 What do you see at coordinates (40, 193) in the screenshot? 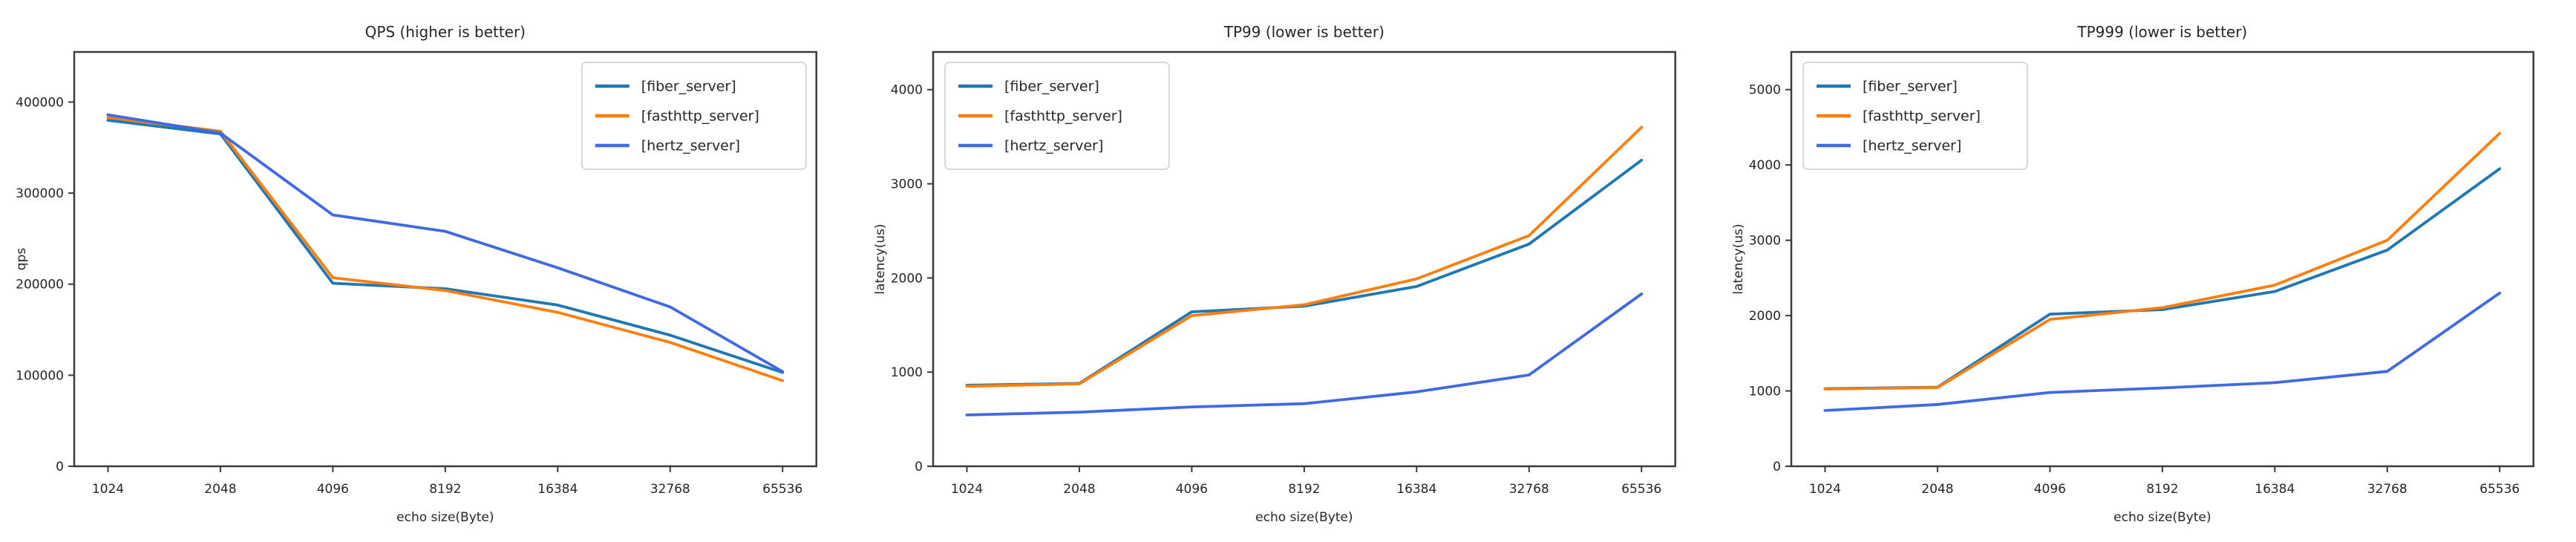
I see `y-tick-label: 300000` at bounding box center [40, 193].